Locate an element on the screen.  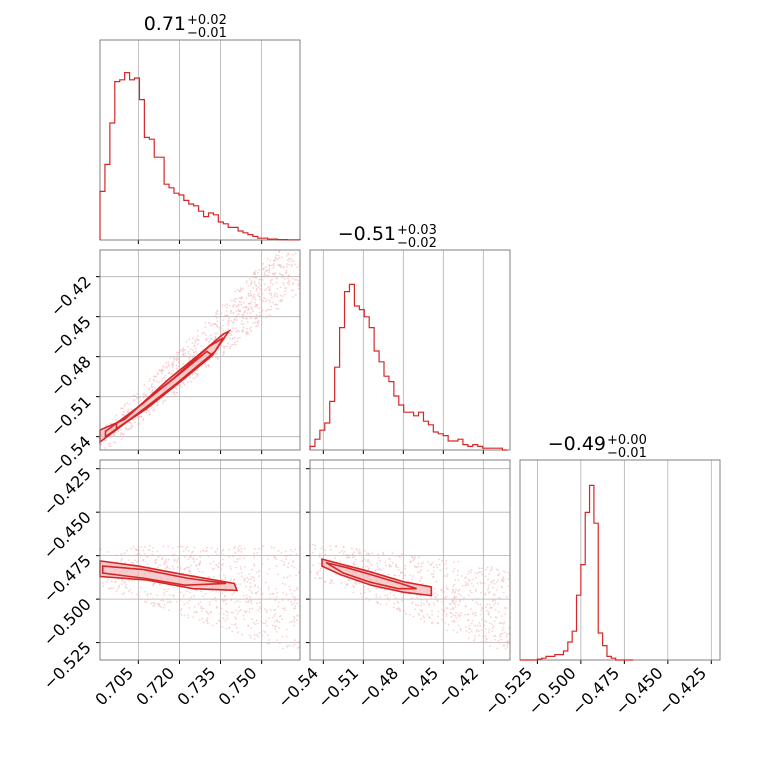
panel-title-median: −0.51 is located at coordinates (367, 234).